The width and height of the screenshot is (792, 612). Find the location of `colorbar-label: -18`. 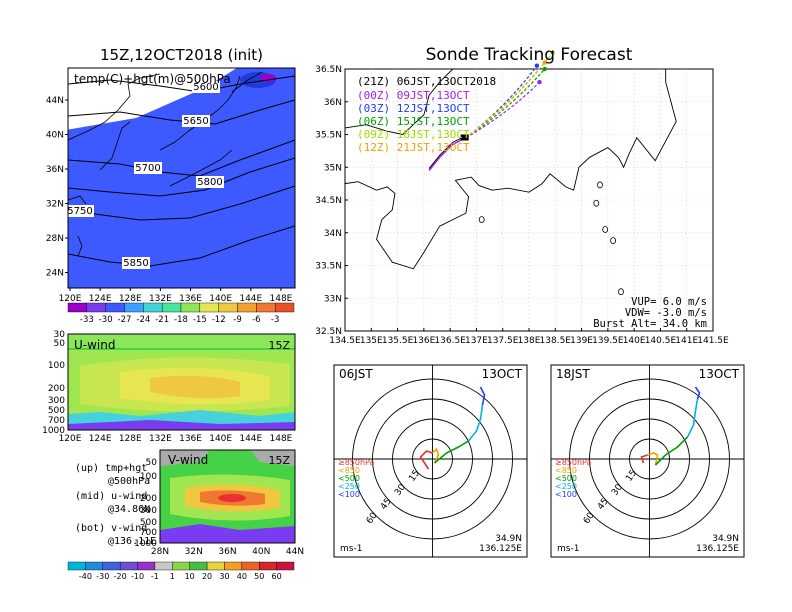

colorbar-label: -18 is located at coordinates (181, 320).